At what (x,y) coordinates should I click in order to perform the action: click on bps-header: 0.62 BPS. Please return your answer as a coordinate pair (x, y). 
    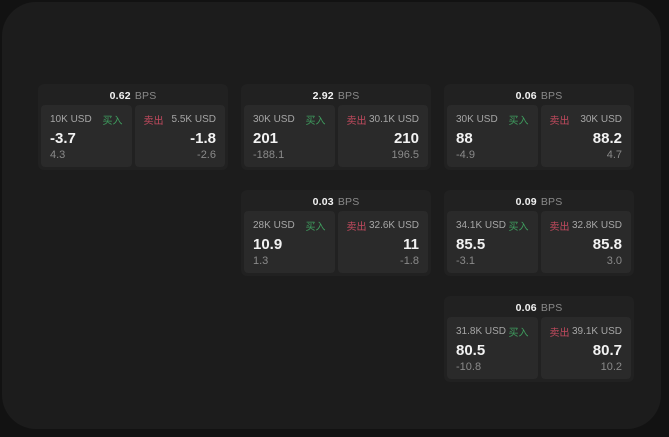
    Looking at the image, I should click on (133, 96).